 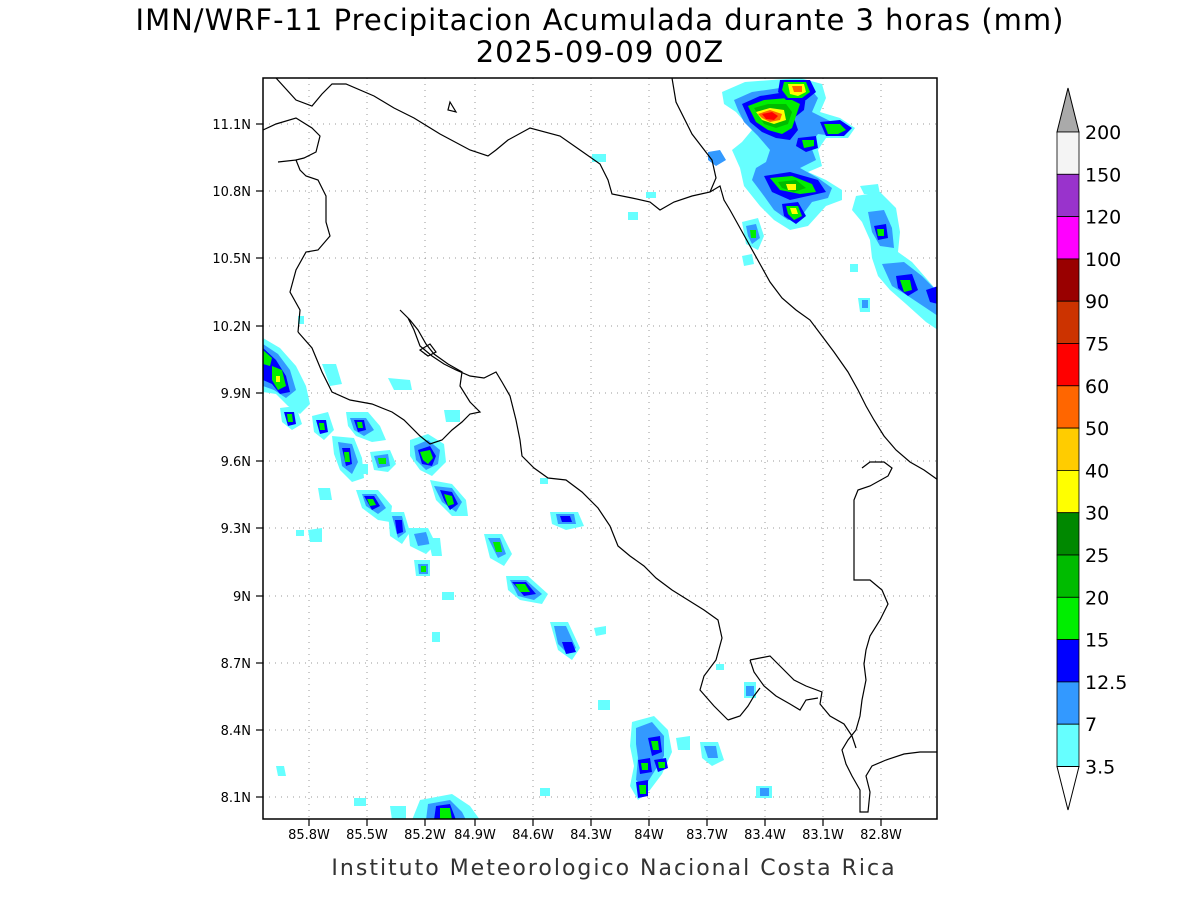 I want to click on lat-tick-label: 10.5N, so click(x=231, y=259).